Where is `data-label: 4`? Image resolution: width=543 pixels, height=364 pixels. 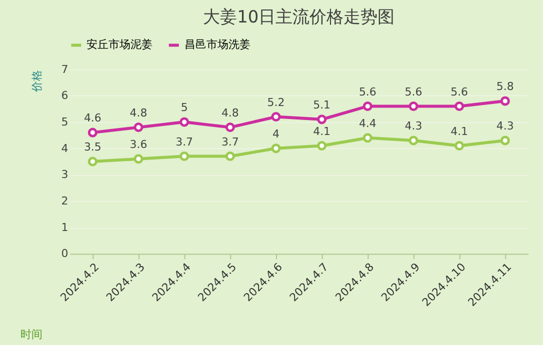 data-label: 4 is located at coordinates (276, 133).